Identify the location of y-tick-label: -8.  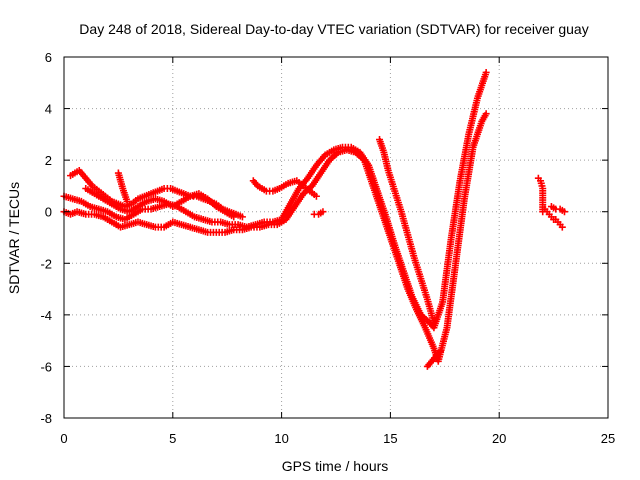
(46, 418).